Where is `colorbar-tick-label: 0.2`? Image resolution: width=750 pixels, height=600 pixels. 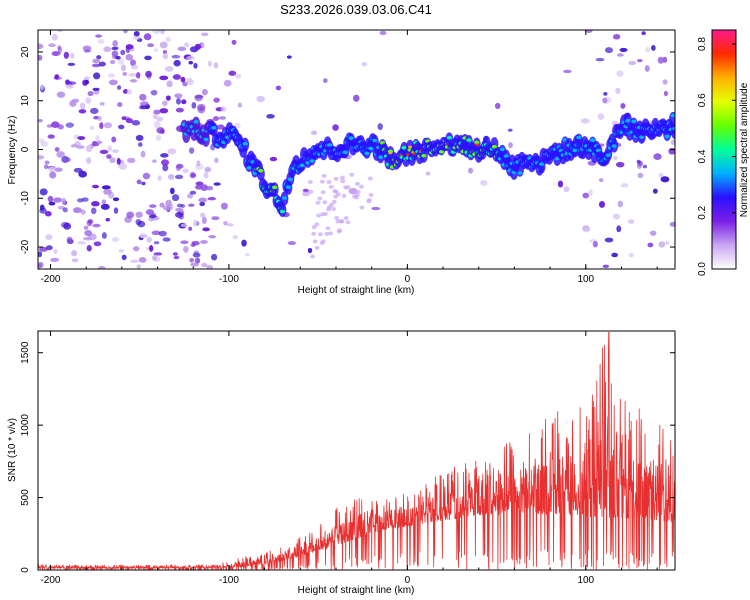
colorbar-tick-label: 0.2 is located at coordinates (702, 212).